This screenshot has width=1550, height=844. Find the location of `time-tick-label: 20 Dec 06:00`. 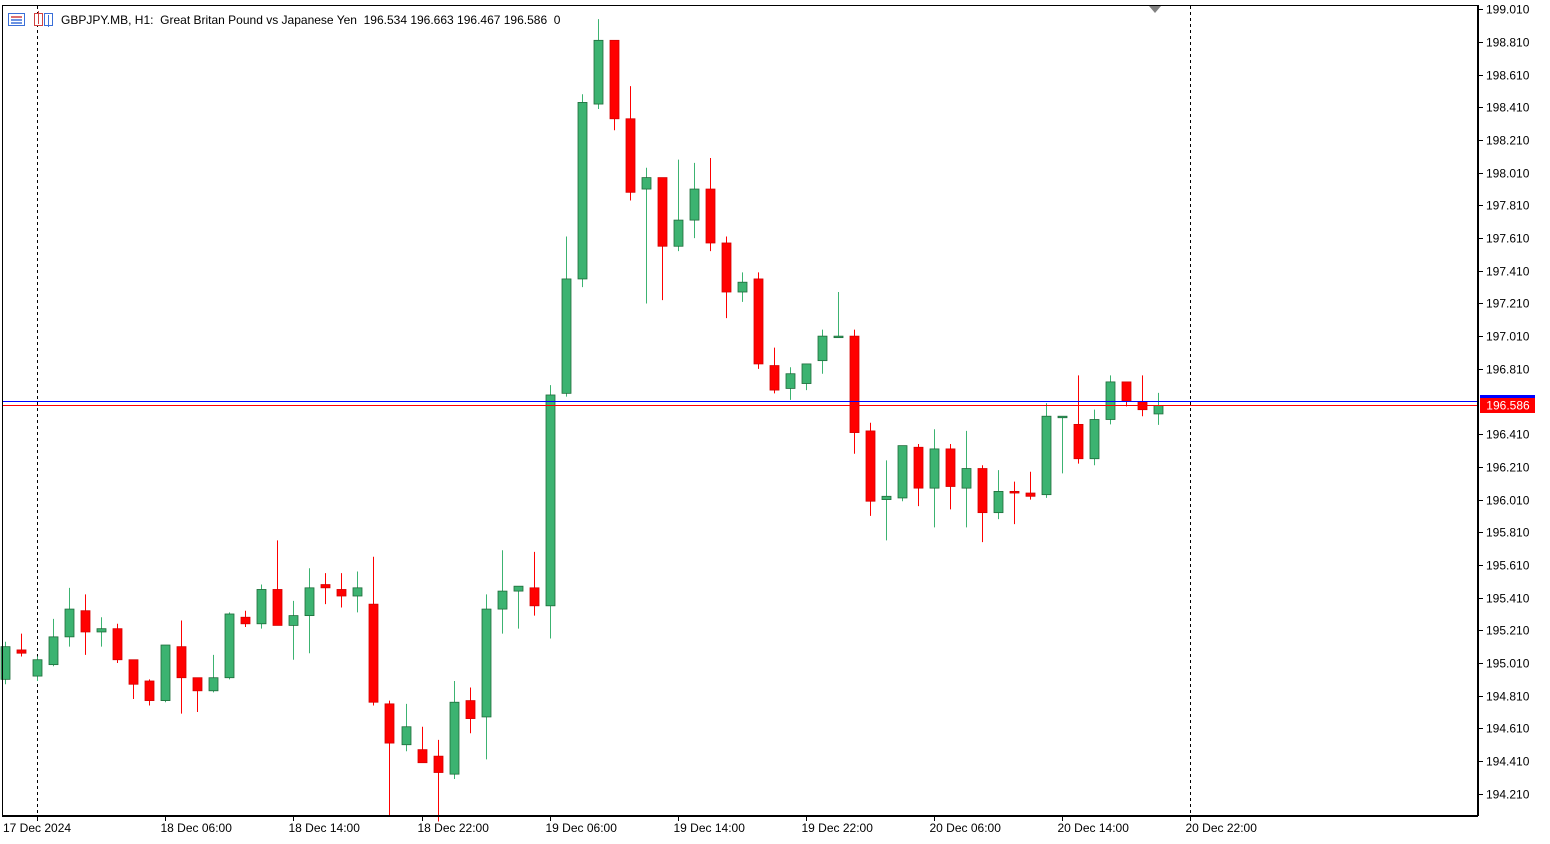

time-tick-label: 20 Dec 06:00 is located at coordinates (966, 828).